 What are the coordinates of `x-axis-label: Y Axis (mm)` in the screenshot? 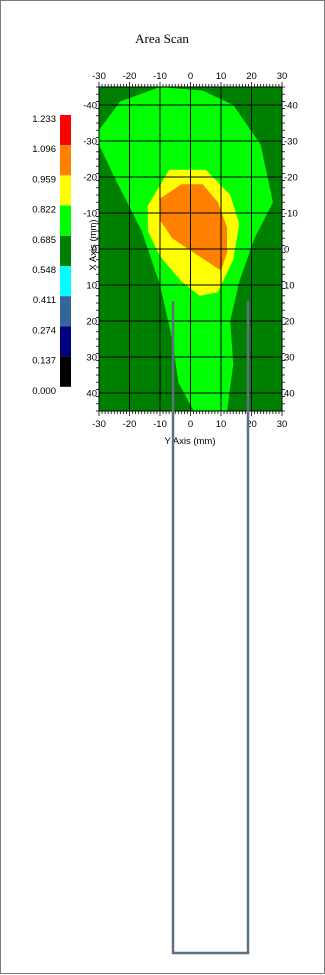 It's located at (189, 441).